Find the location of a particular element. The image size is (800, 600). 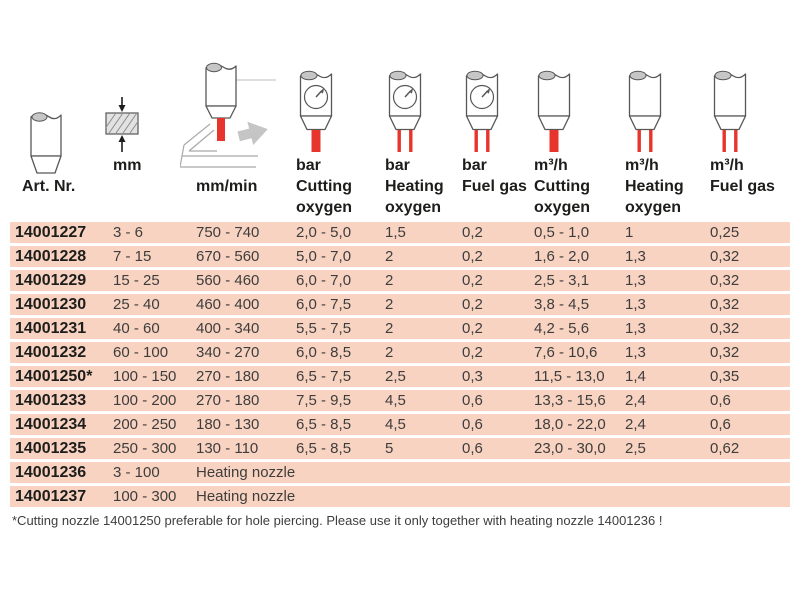

thickness-cell: 3 - 100 is located at coordinates (136, 472).